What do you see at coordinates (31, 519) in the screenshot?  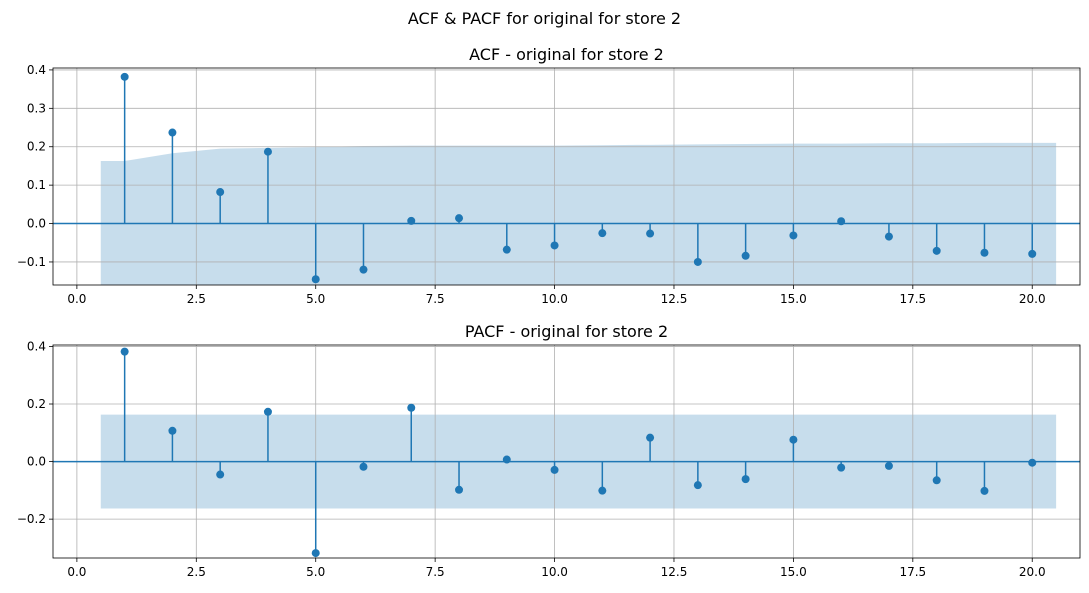 I see `pacf-y-tick-label: −0.2` at bounding box center [31, 519].